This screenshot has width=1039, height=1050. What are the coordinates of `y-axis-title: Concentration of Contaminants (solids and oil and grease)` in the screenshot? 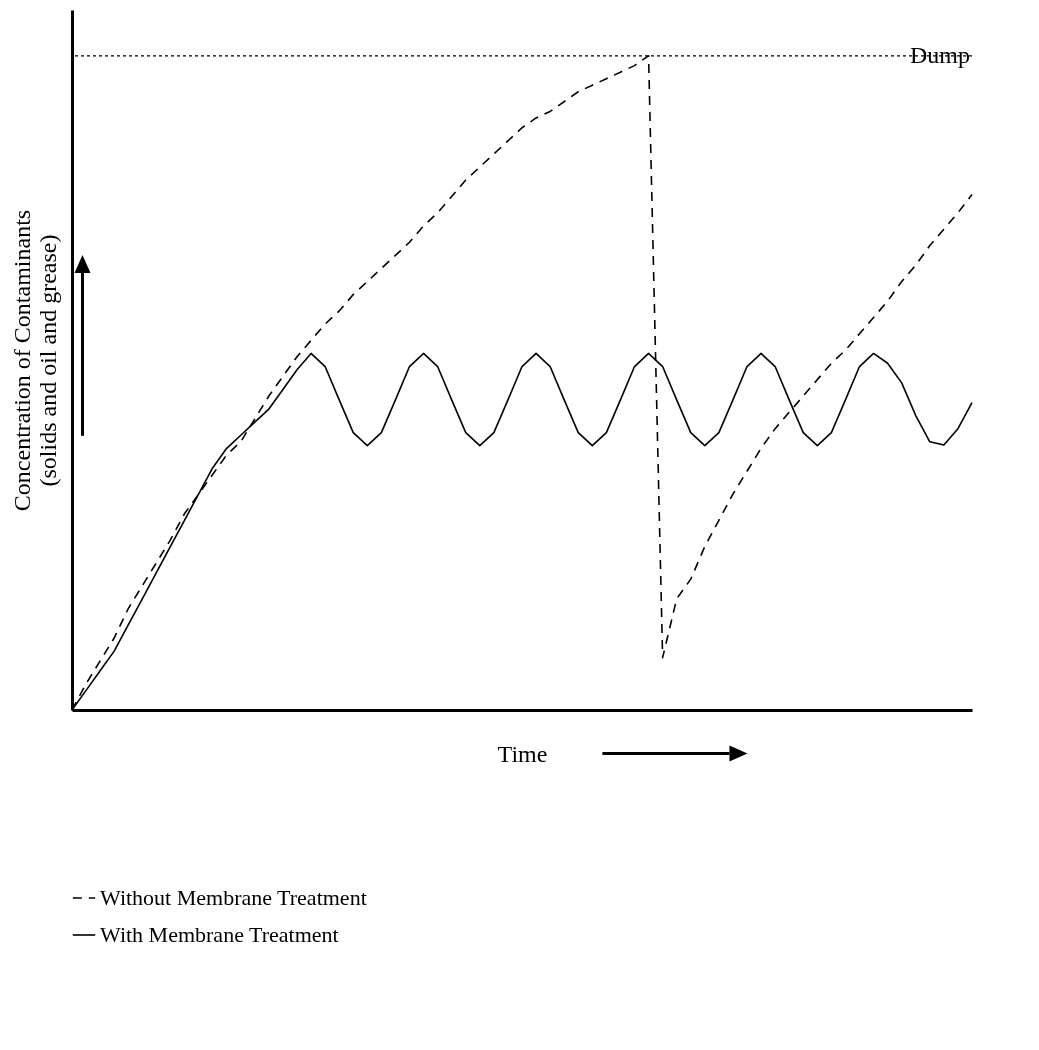 It's located at (34, 360).